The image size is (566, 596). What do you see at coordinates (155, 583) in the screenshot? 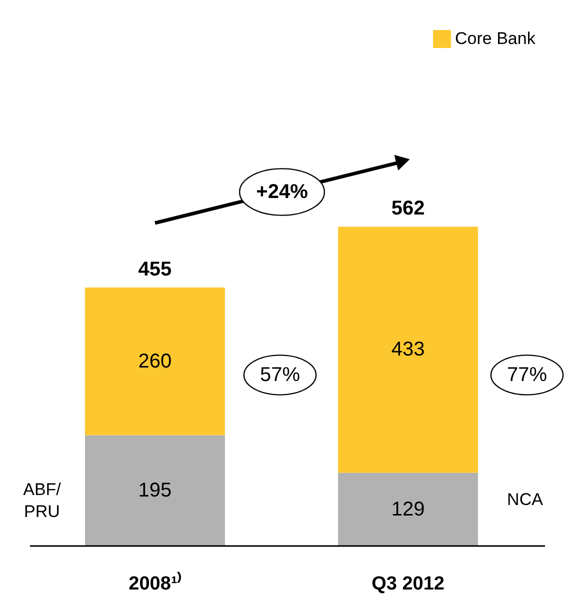
I see `x-tick-label: 2008¹⁾` at bounding box center [155, 583].